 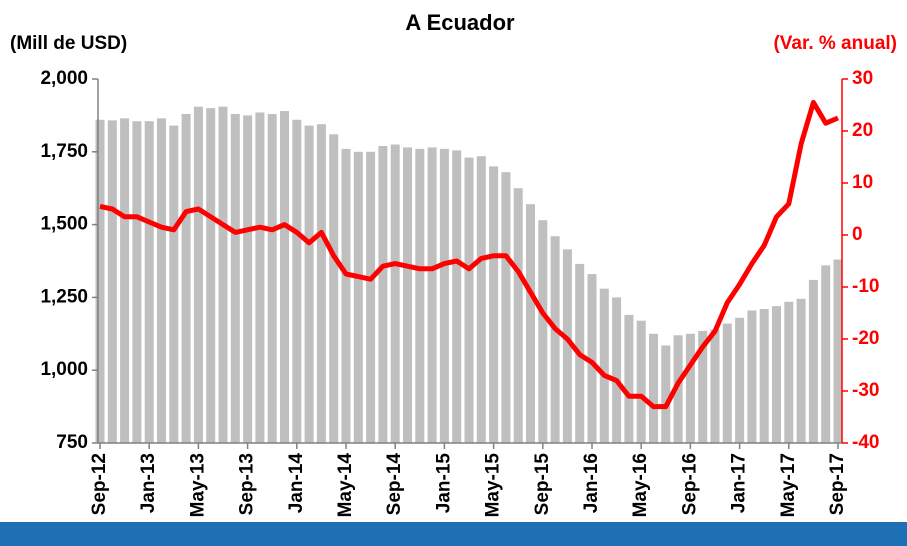 What do you see at coordinates (865, 338) in the screenshot?
I see `y2-tick-label: -20` at bounding box center [865, 338].